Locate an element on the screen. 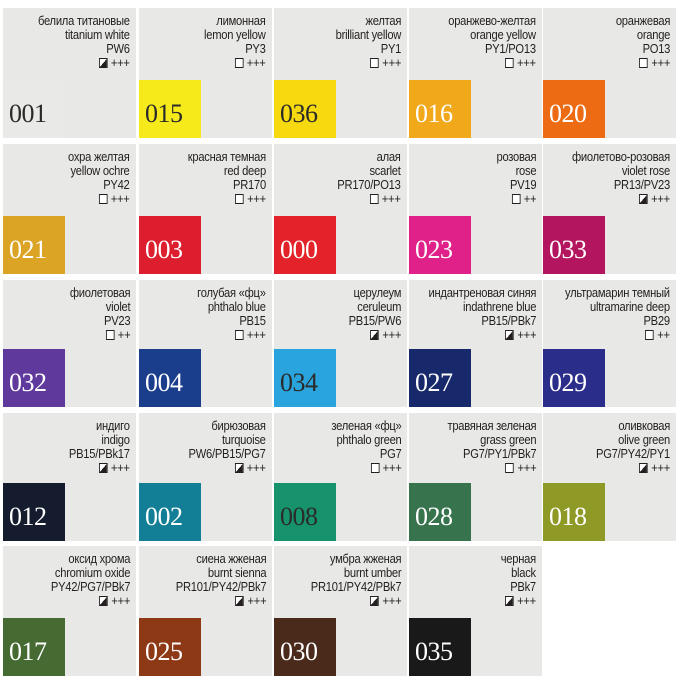 The height and width of the screenshot is (681, 683). color-card: оранжевая orange PO13 +++ 020 is located at coordinates (609, 73).